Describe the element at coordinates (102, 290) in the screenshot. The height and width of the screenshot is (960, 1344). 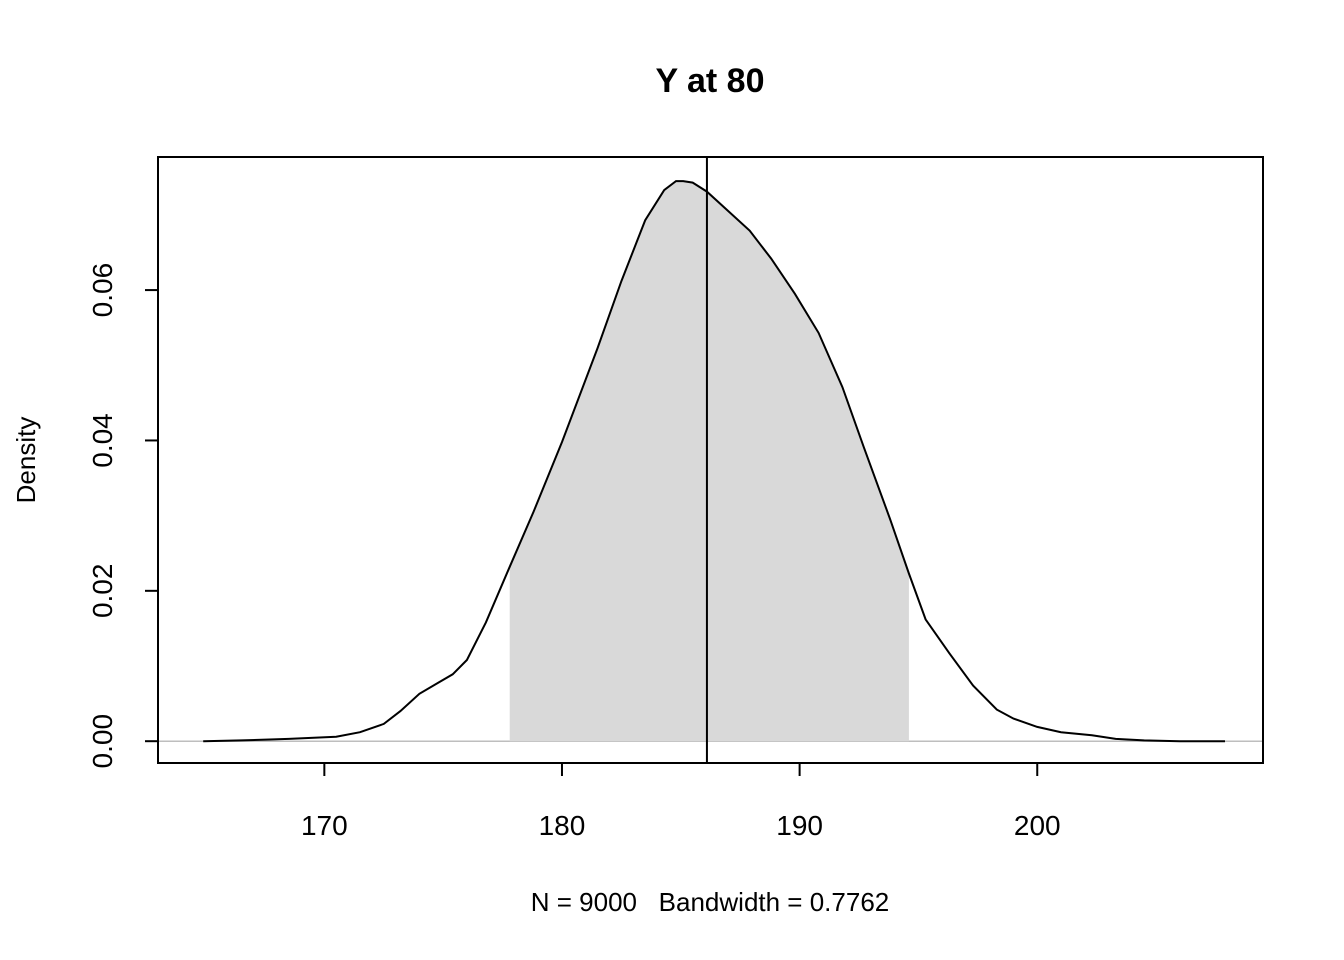
I see `y-tick-label: 0.06` at that location.